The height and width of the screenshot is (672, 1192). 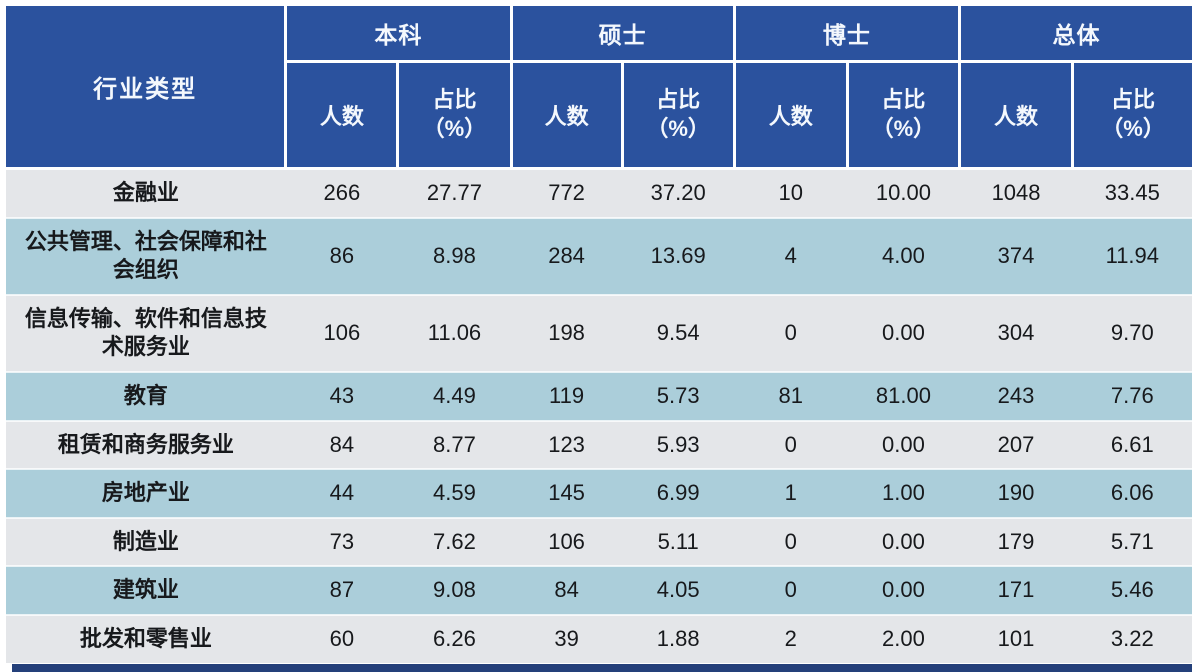 What do you see at coordinates (342, 115) in the screenshot?
I see `subheader-bachelor-count: 人数` at bounding box center [342, 115].